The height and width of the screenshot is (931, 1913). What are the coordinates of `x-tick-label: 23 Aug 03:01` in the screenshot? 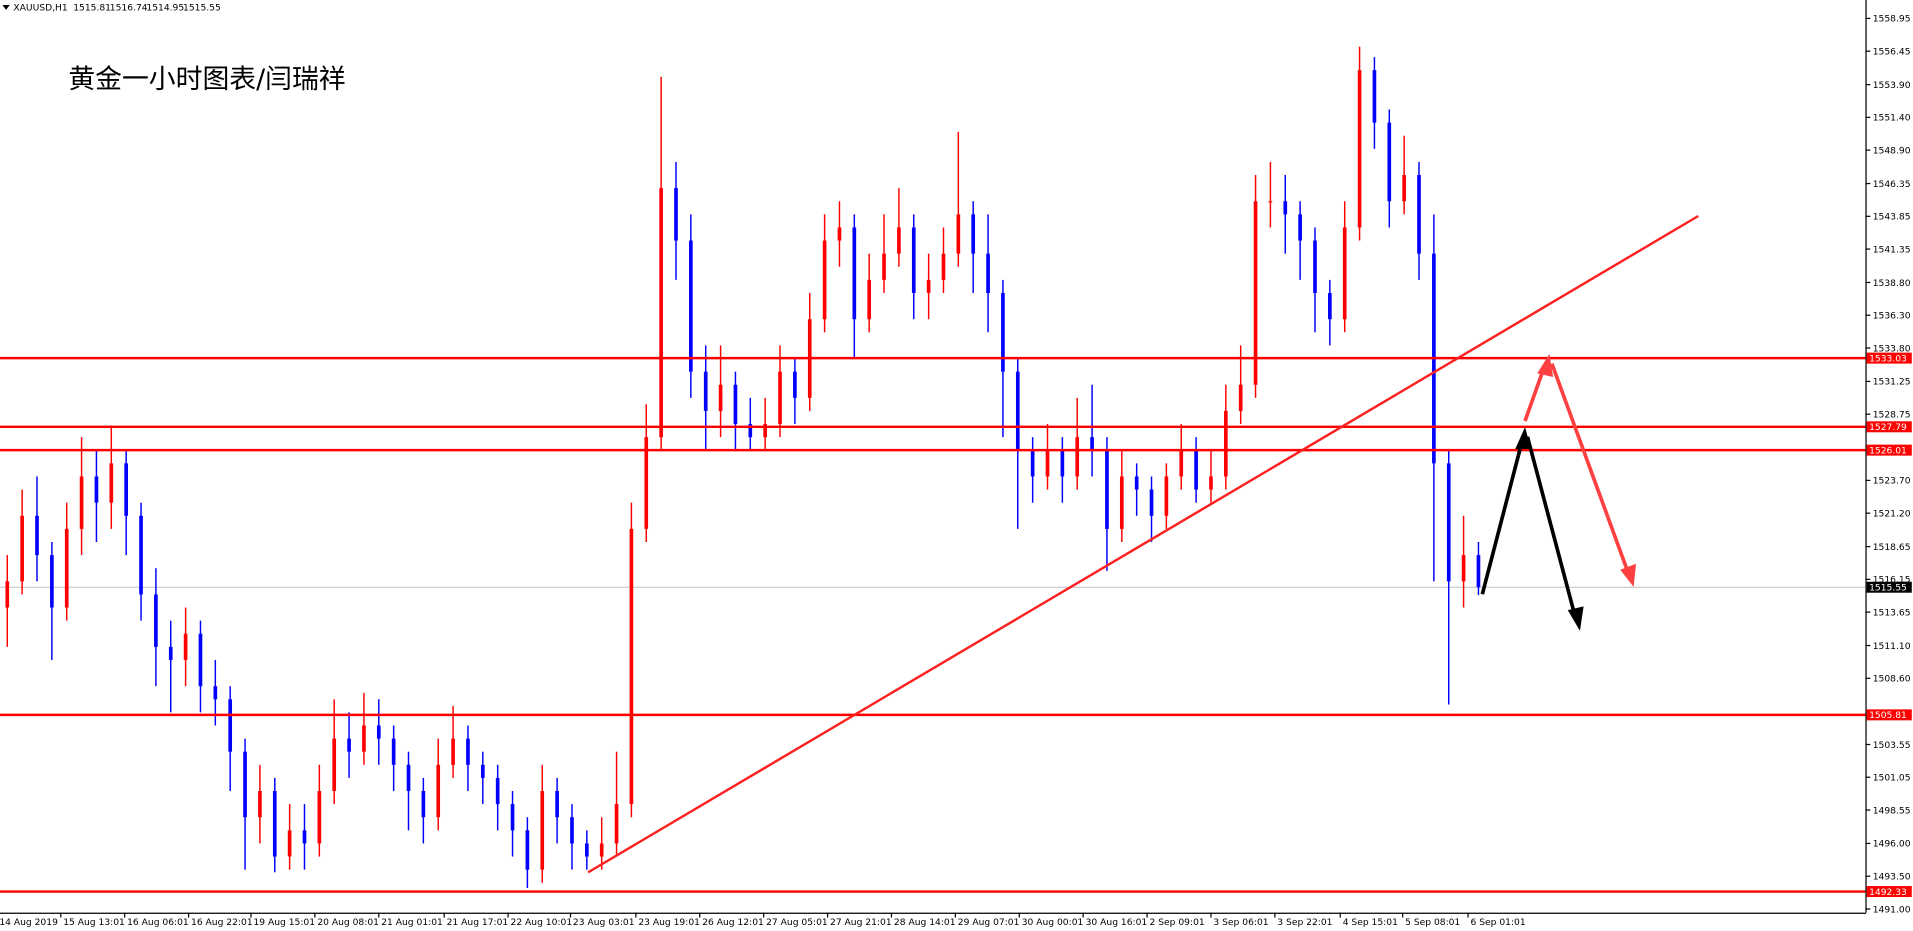 It's located at (604, 923).